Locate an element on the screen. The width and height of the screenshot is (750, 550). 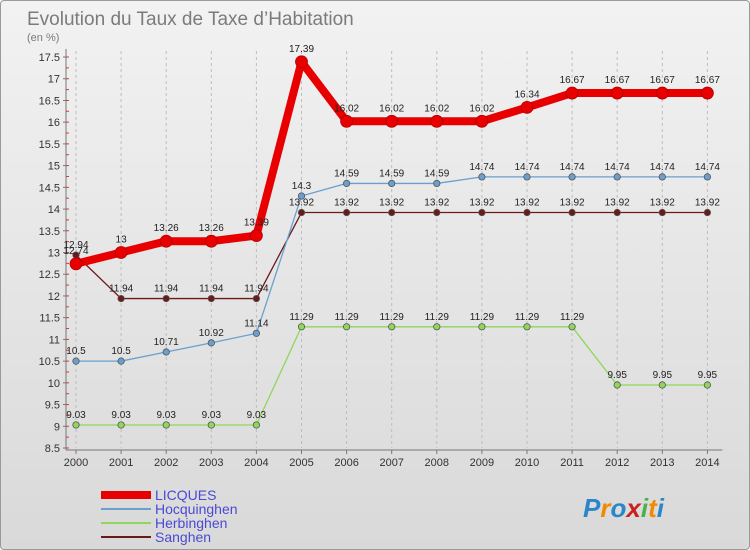
x-tick-label: 2005 is located at coordinates (301, 463).